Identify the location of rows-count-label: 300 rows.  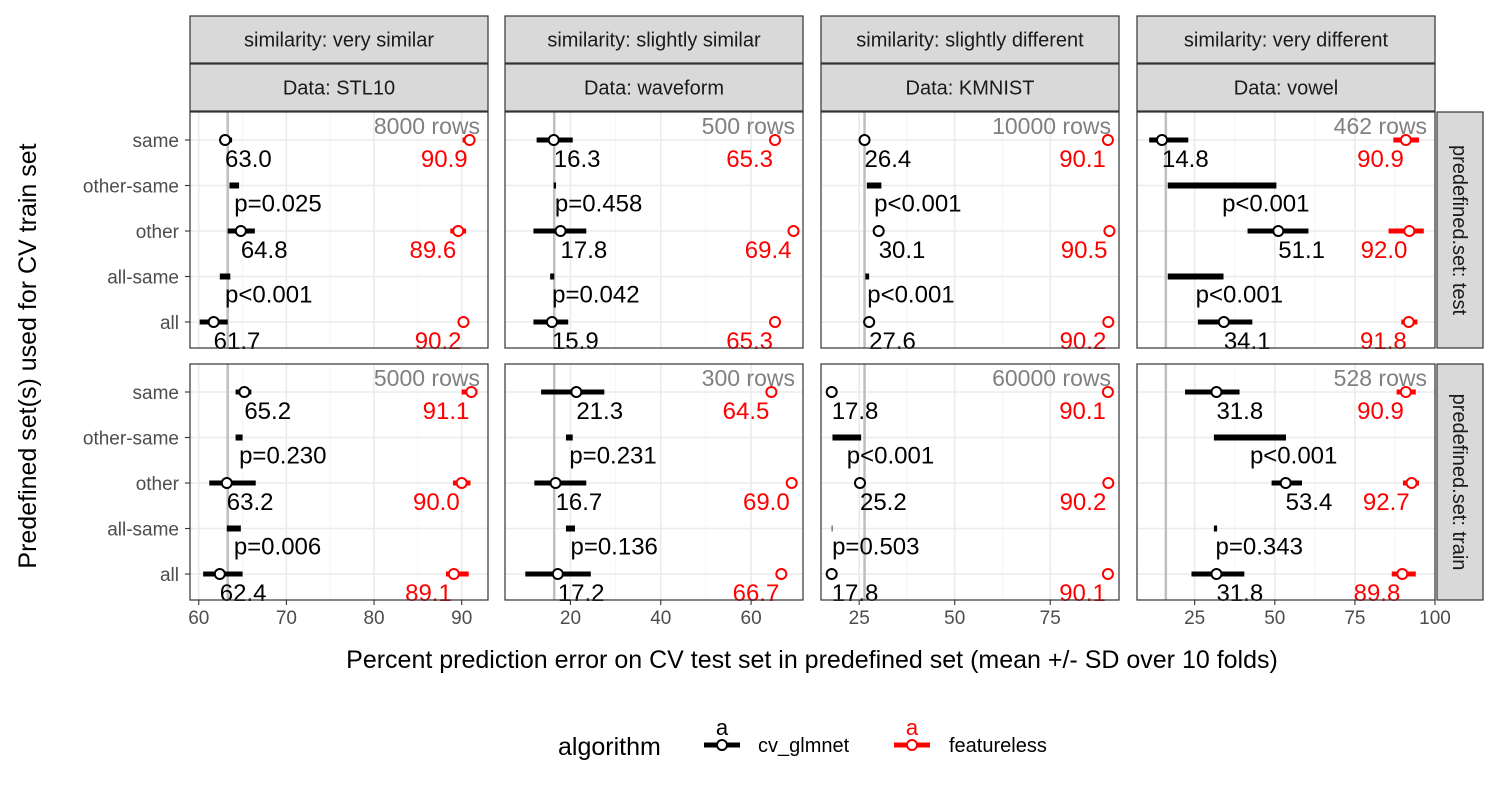
(748, 378).